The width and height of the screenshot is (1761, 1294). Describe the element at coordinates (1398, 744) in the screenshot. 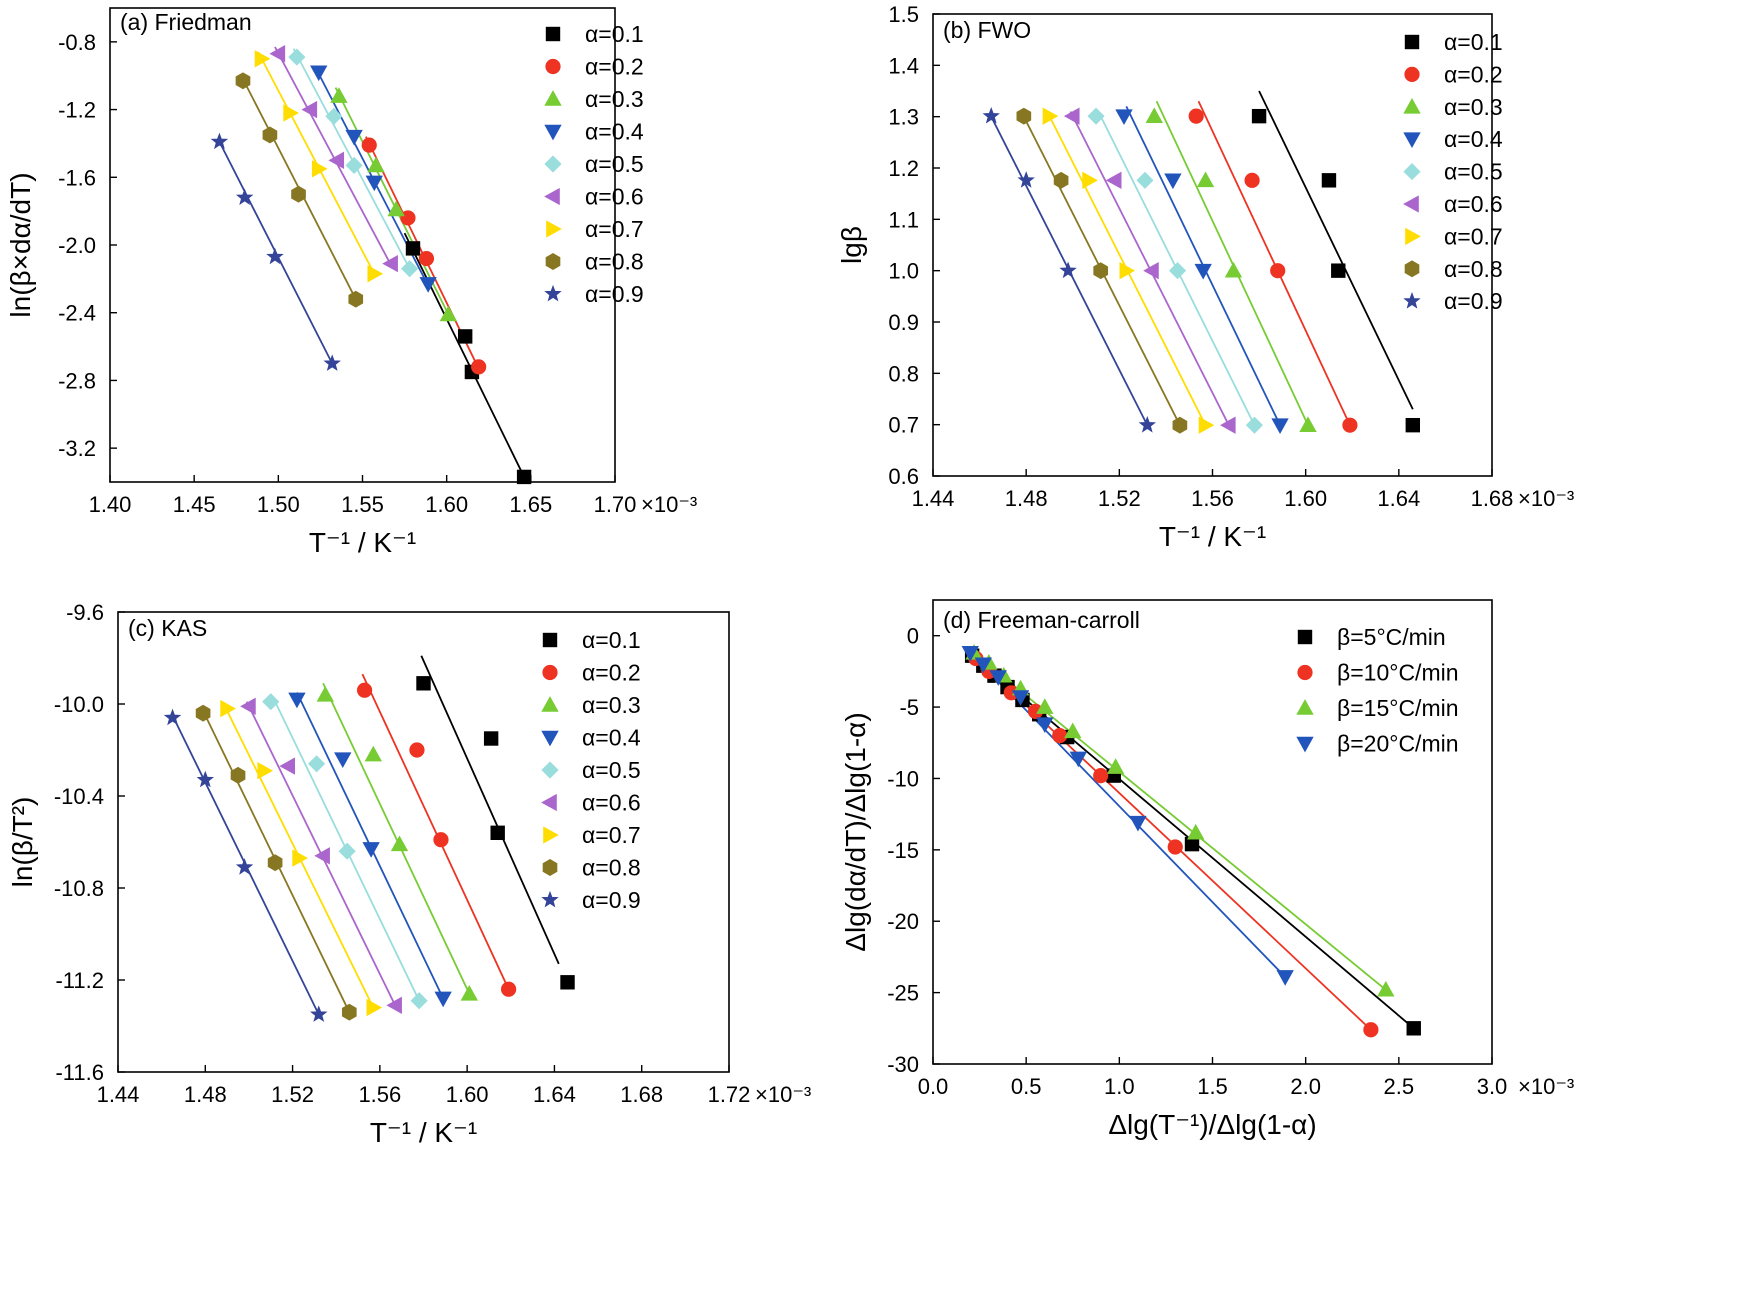

I see `legend-label: β=20°C/min` at that location.